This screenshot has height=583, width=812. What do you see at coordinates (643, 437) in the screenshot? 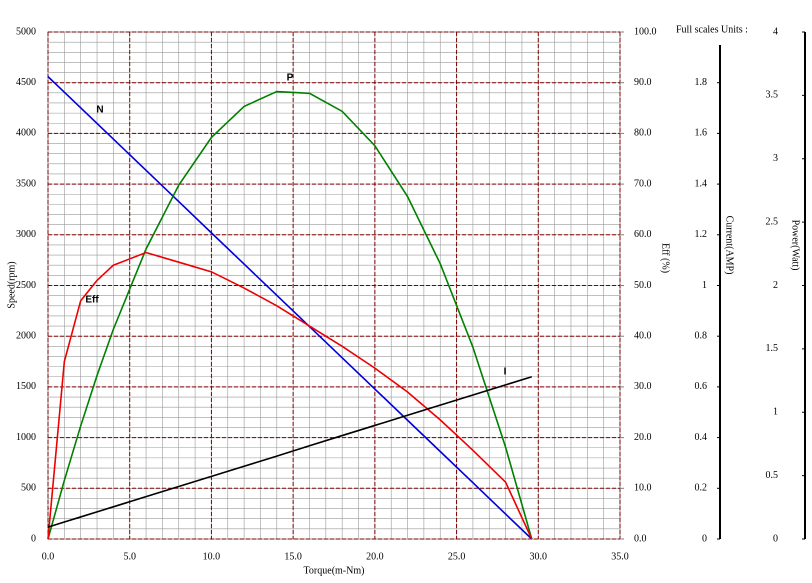
I see `y2-tick-label: 20.0` at bounding box center [643, 437].